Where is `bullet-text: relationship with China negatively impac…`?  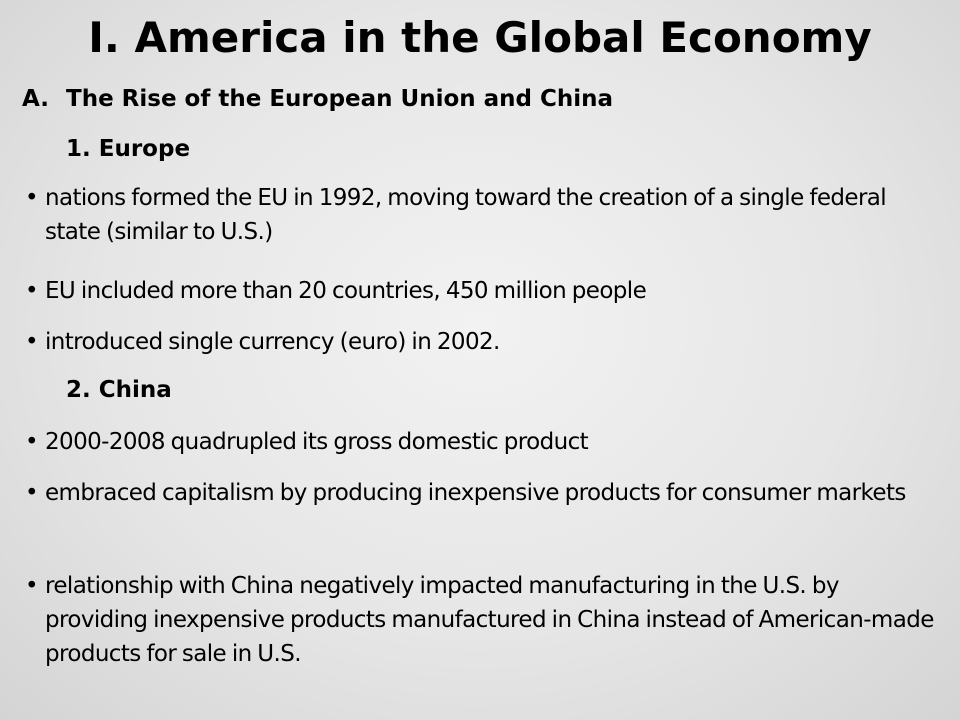
bullet-text: relationship with China negatively impac… is located at coordinates (489, 620).